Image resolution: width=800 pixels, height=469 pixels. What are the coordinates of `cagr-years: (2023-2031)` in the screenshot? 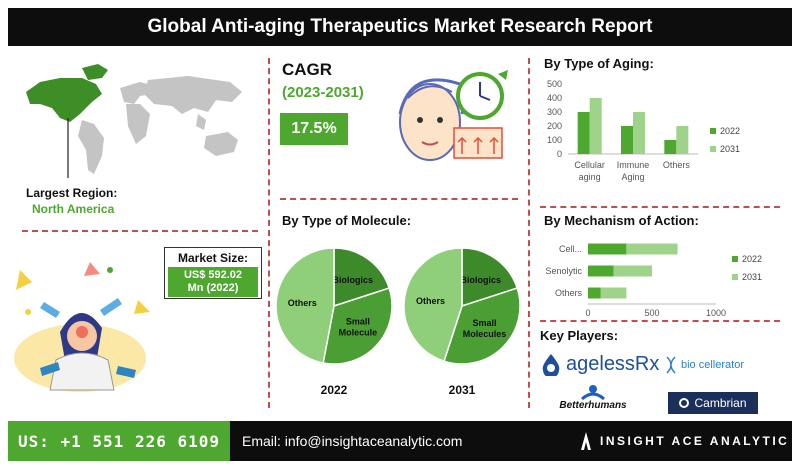 It's located at (323, 92).